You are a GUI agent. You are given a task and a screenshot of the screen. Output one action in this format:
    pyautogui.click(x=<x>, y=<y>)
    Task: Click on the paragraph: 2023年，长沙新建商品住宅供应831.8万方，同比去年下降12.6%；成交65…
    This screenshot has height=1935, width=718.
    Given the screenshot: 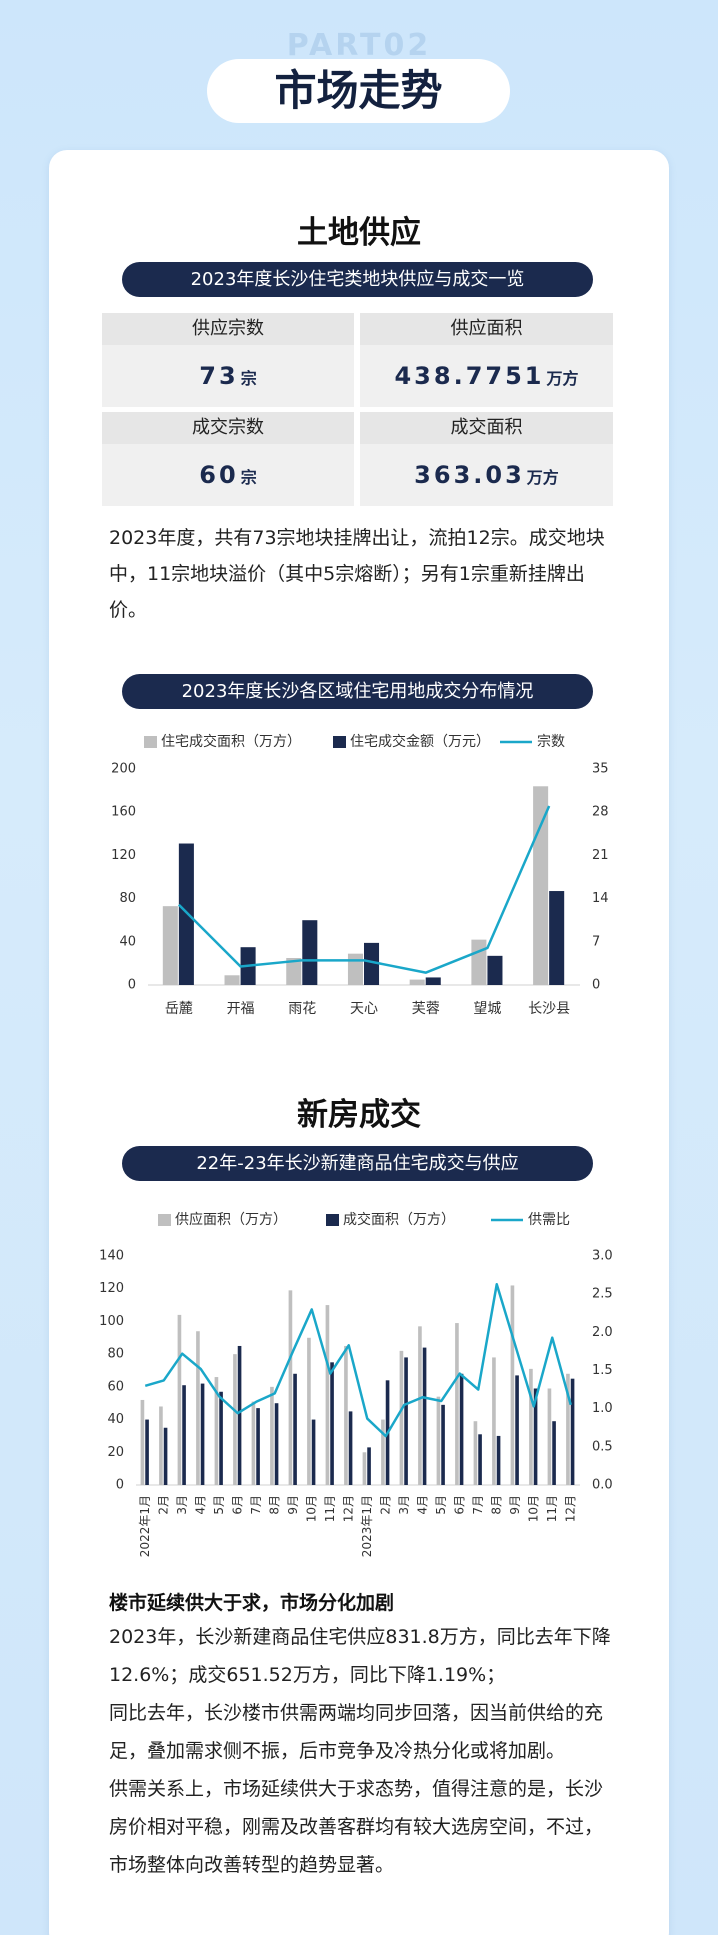 What is the action you would take?
    pyautogui.click(x=360, y=1656)
    